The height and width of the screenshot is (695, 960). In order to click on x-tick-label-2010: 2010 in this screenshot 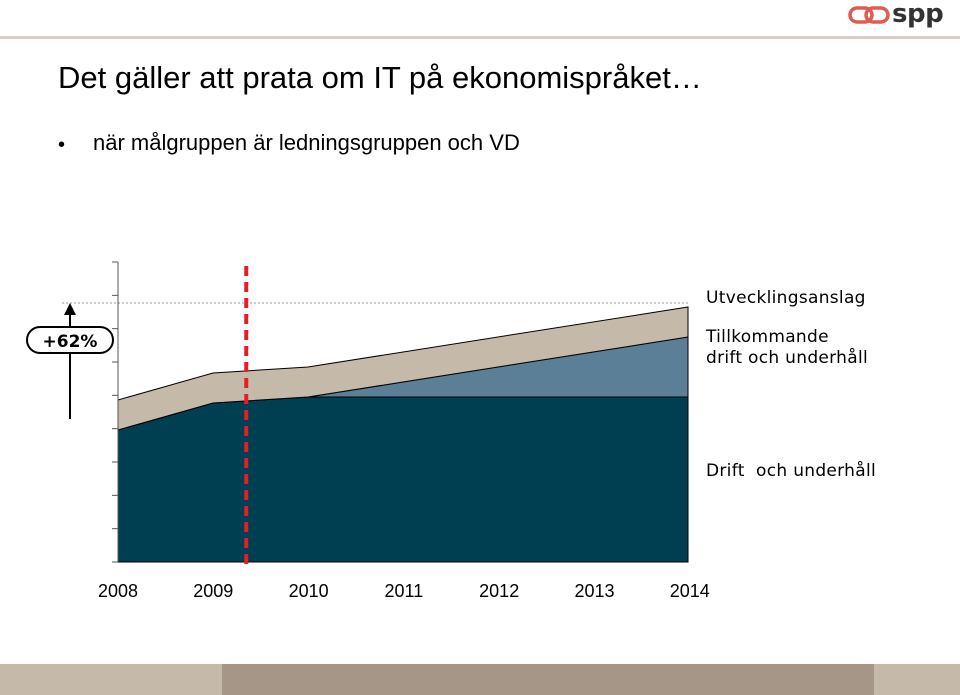, I will do `click(308, 591)`.